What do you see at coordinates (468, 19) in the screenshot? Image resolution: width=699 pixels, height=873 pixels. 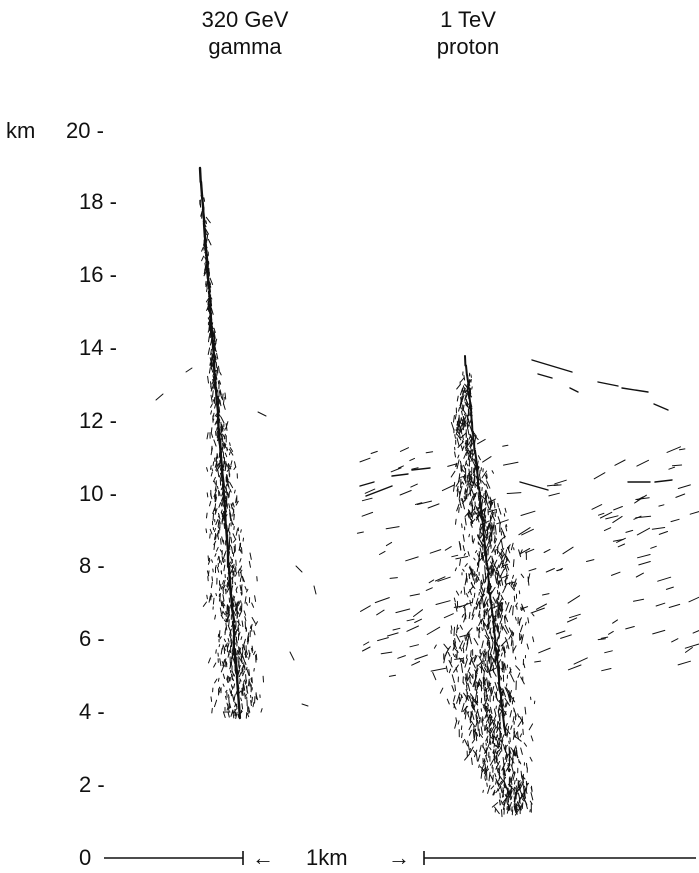 I see `proton-energy-label: 1 TeV` at bounding box center [468, 19].